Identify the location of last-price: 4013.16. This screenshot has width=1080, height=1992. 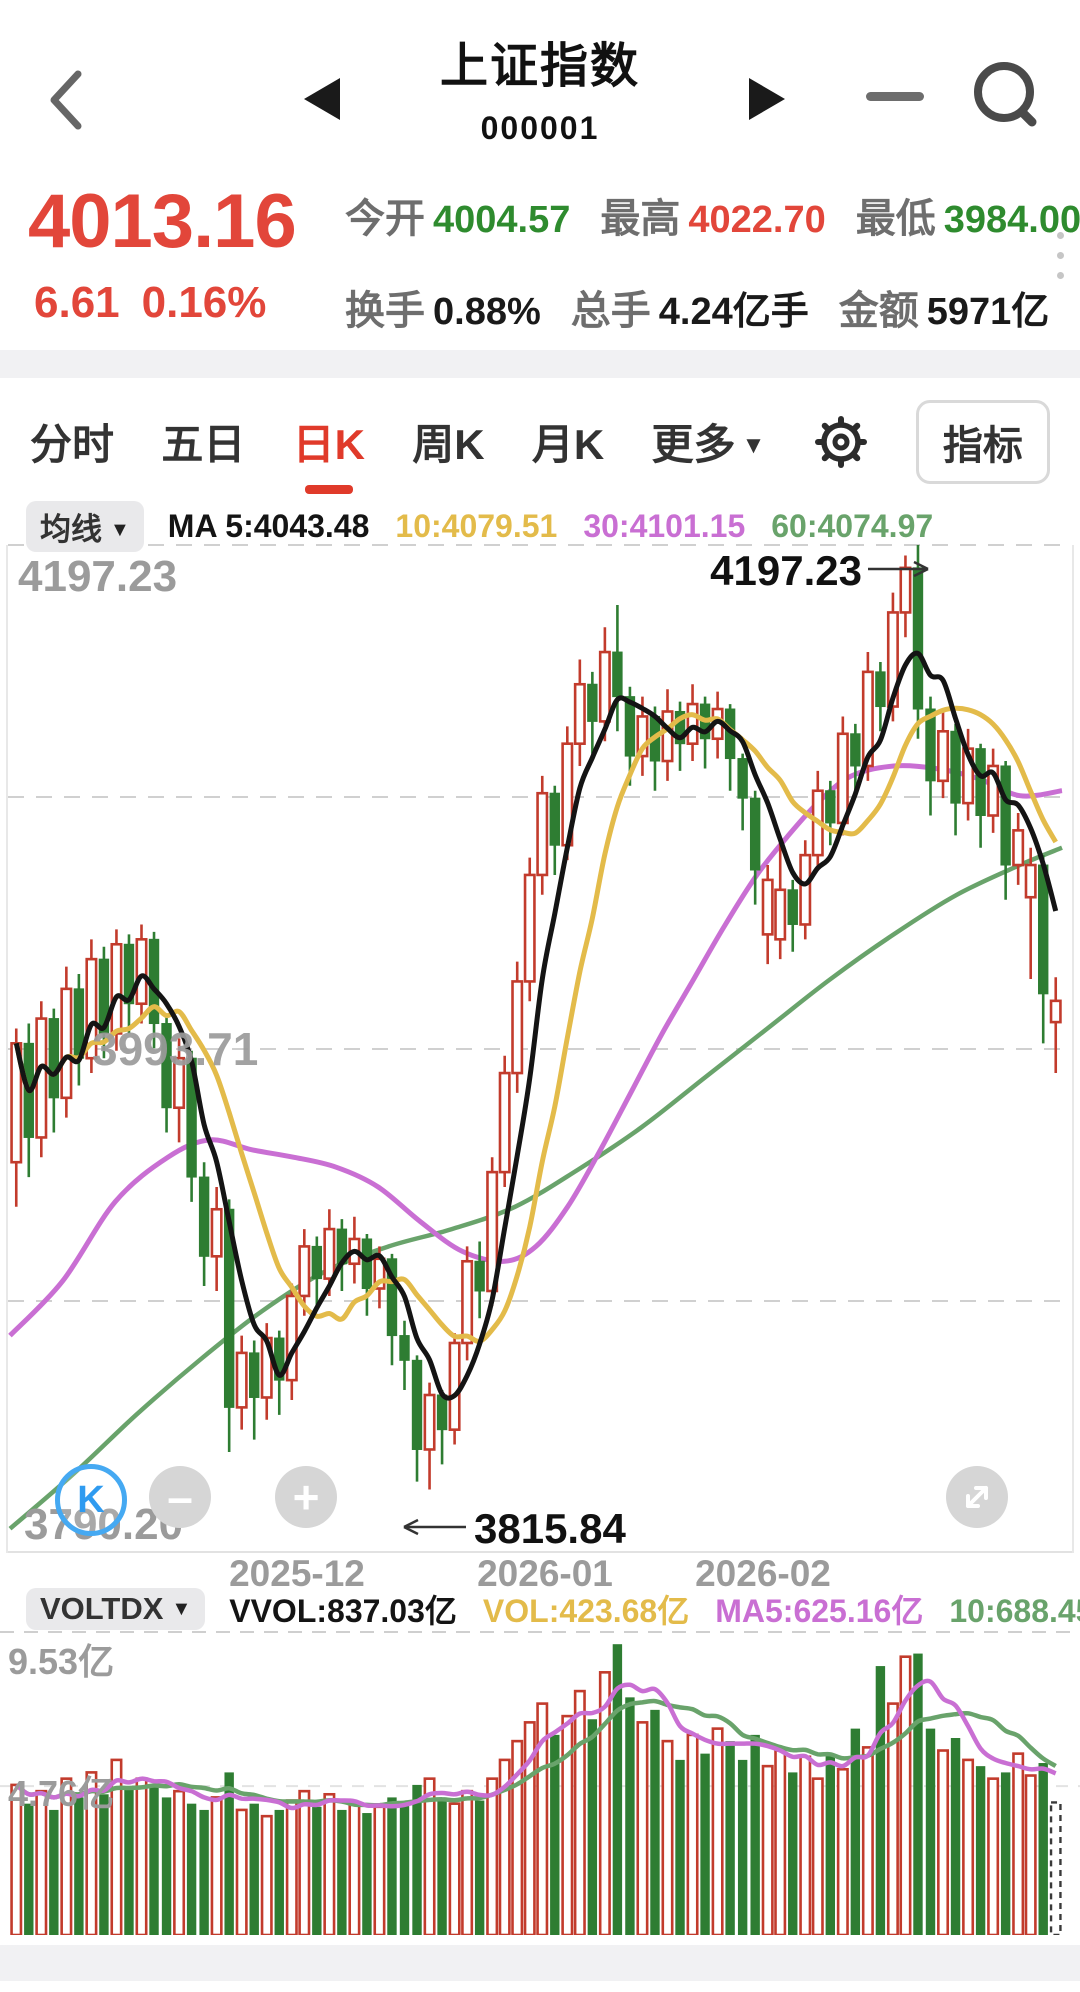
(162, 221).